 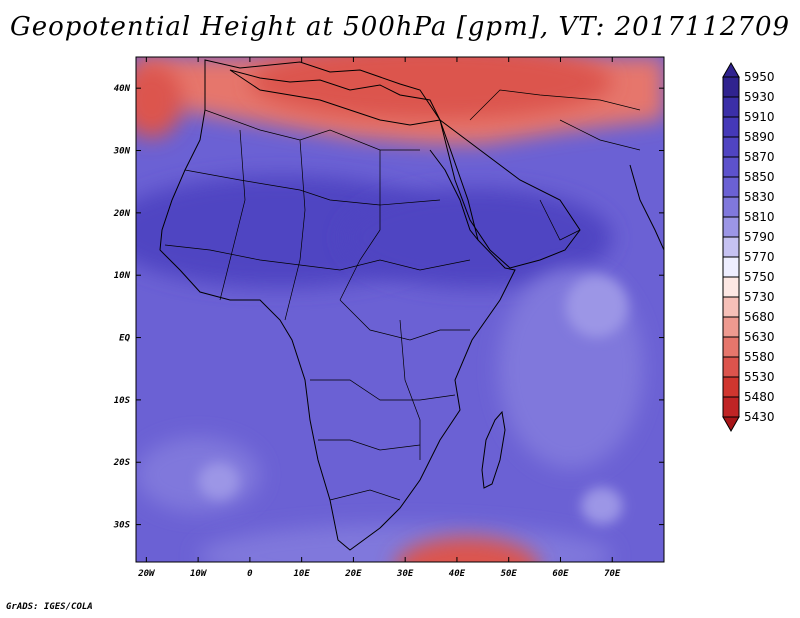 I want to click on x-tick-label: 50E, so click(x=509, y=574).